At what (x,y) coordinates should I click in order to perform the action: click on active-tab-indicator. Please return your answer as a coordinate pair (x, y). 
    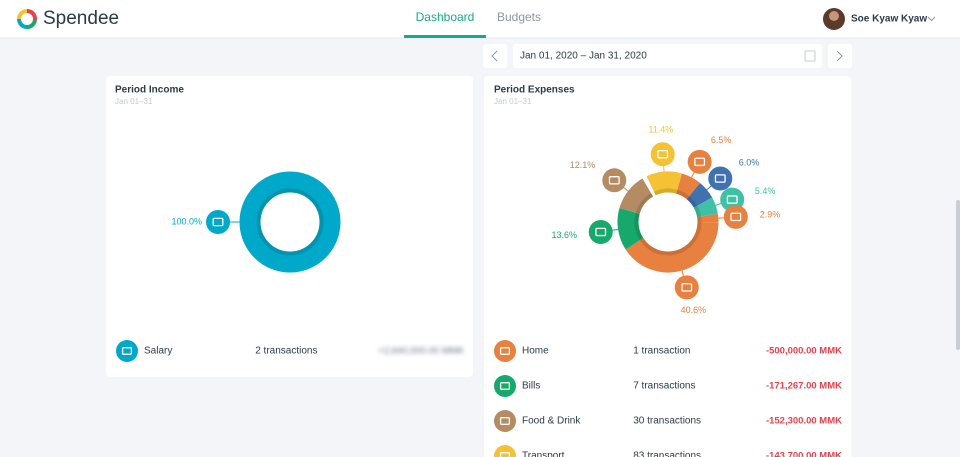
    Looking at the image, I should click on (445, 36).